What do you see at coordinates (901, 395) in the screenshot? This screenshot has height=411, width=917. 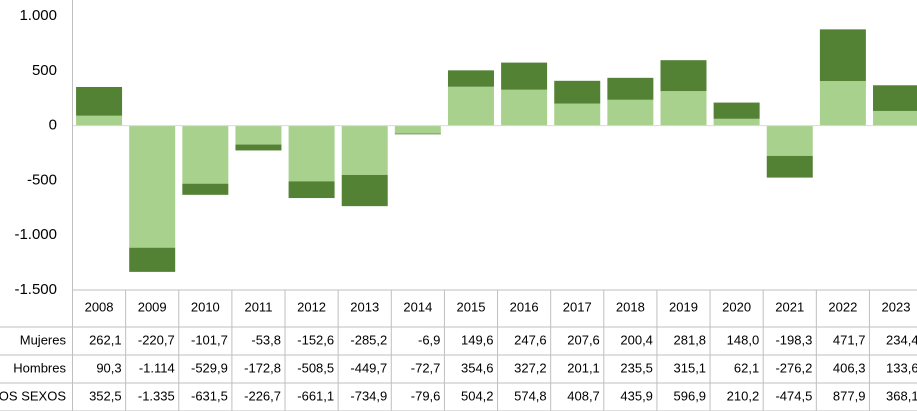 I see `table-cell: 368,1` at bounding box center [901, 395].